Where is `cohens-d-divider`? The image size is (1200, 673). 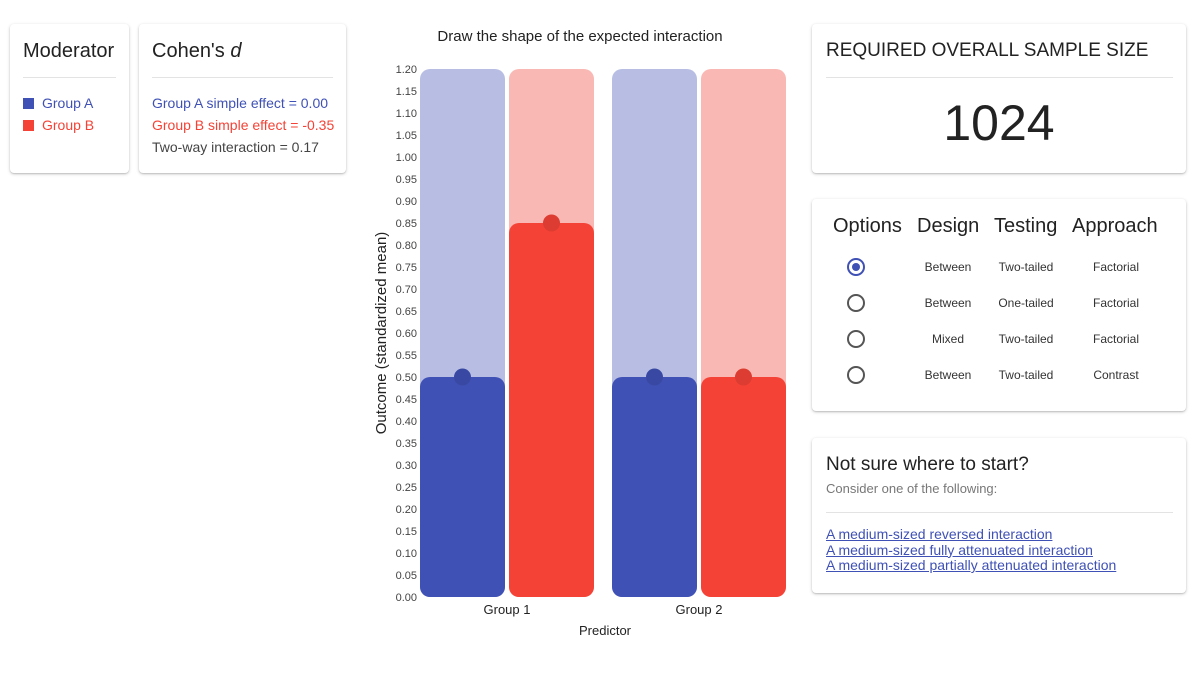
cohens-d-divider is located at coordinates (242, 77).